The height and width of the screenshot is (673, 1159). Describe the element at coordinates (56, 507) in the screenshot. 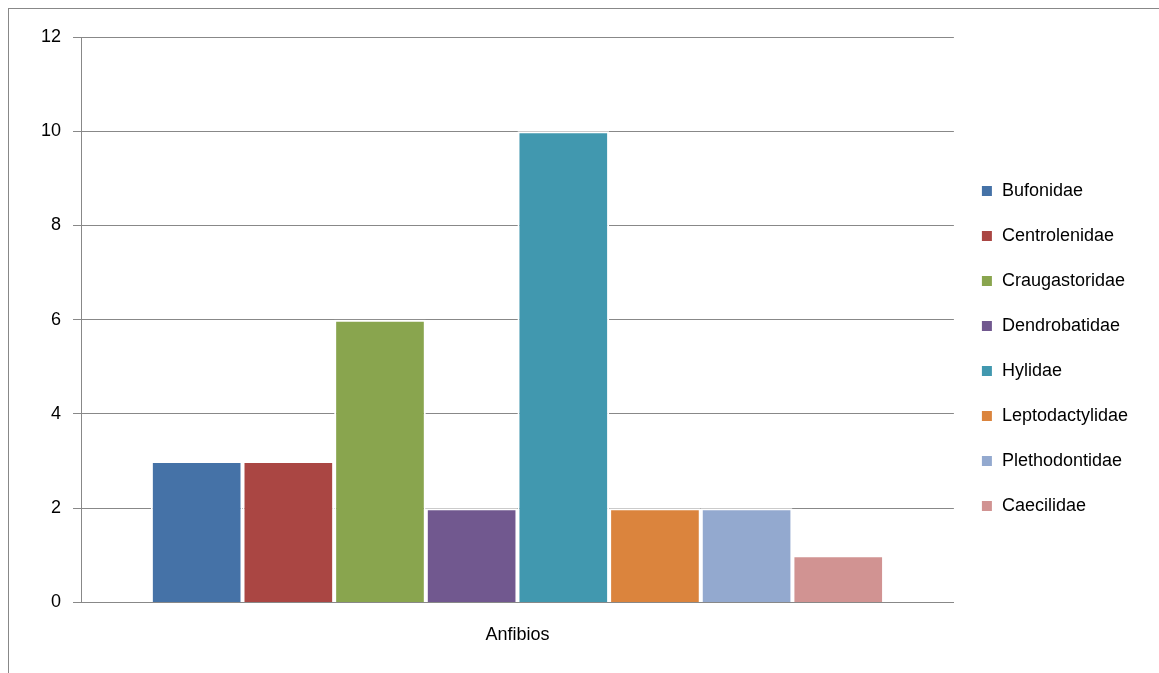

I see `y-tick-label: 2` at that location.